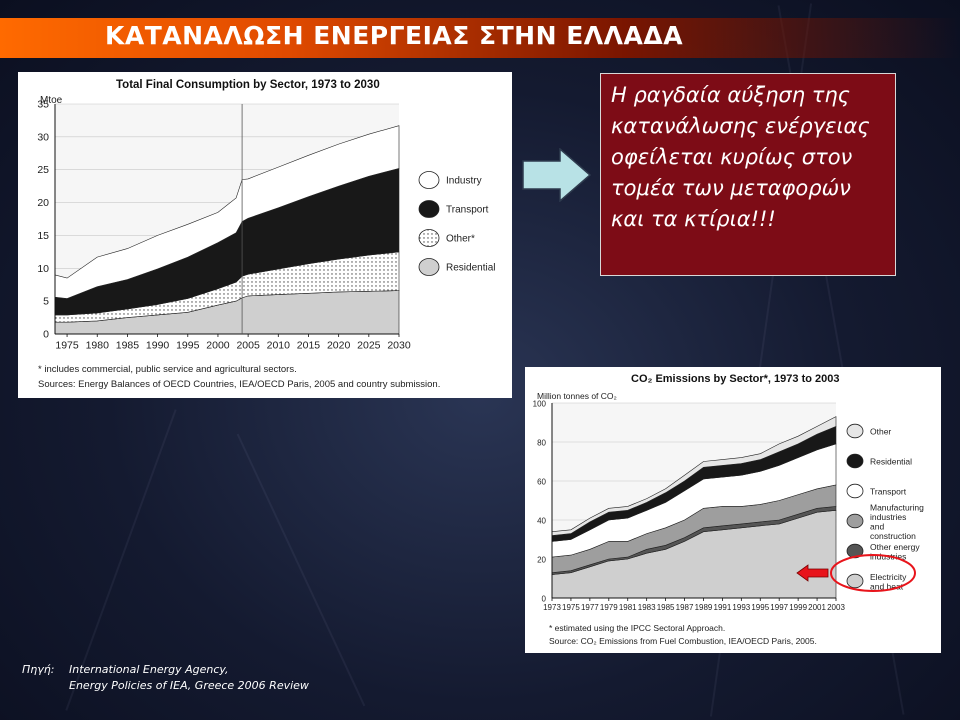 The width and height of the screenshot is (960, 720). I want to click on x-tick-label: 2003, so click(836, 607).